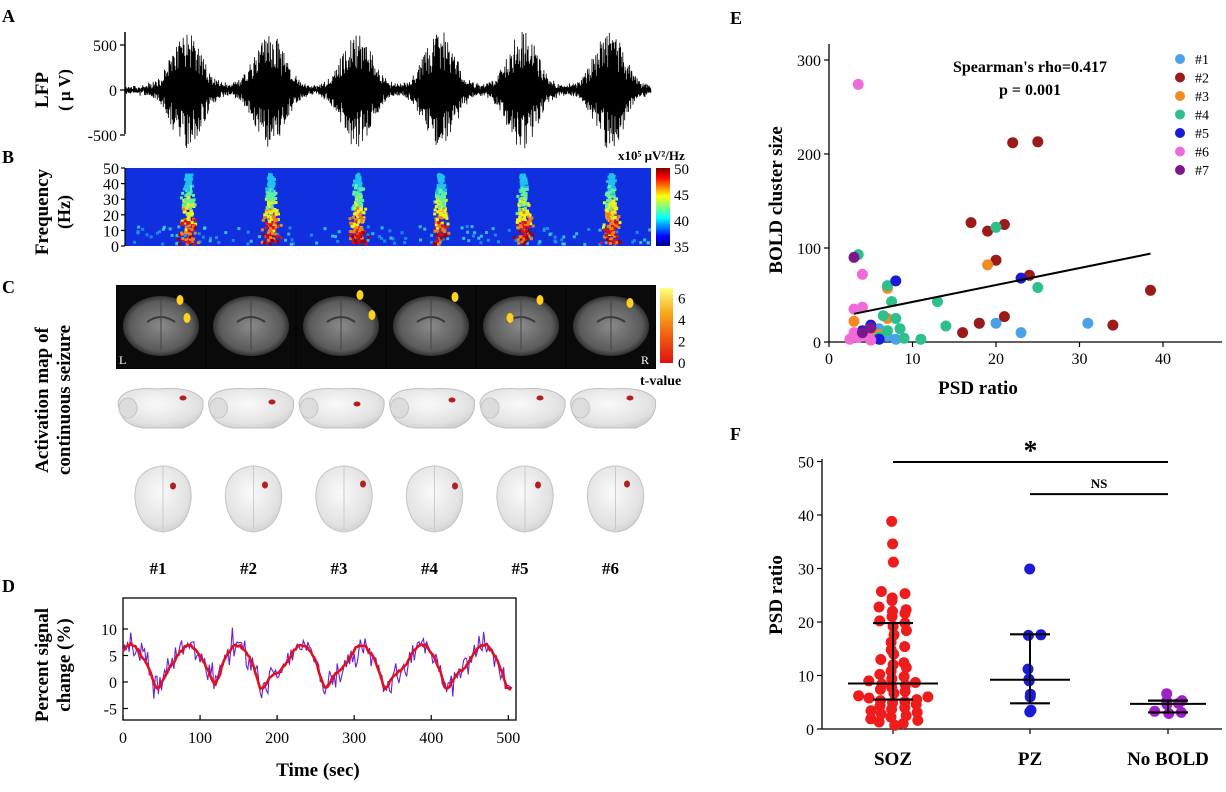 The width and height of the screenshot is (1226, 792). What do you see at coordinates (810, 730) in the screenshot?
I see `f-y-tick-label: 0` at bounding box center [810, 730].